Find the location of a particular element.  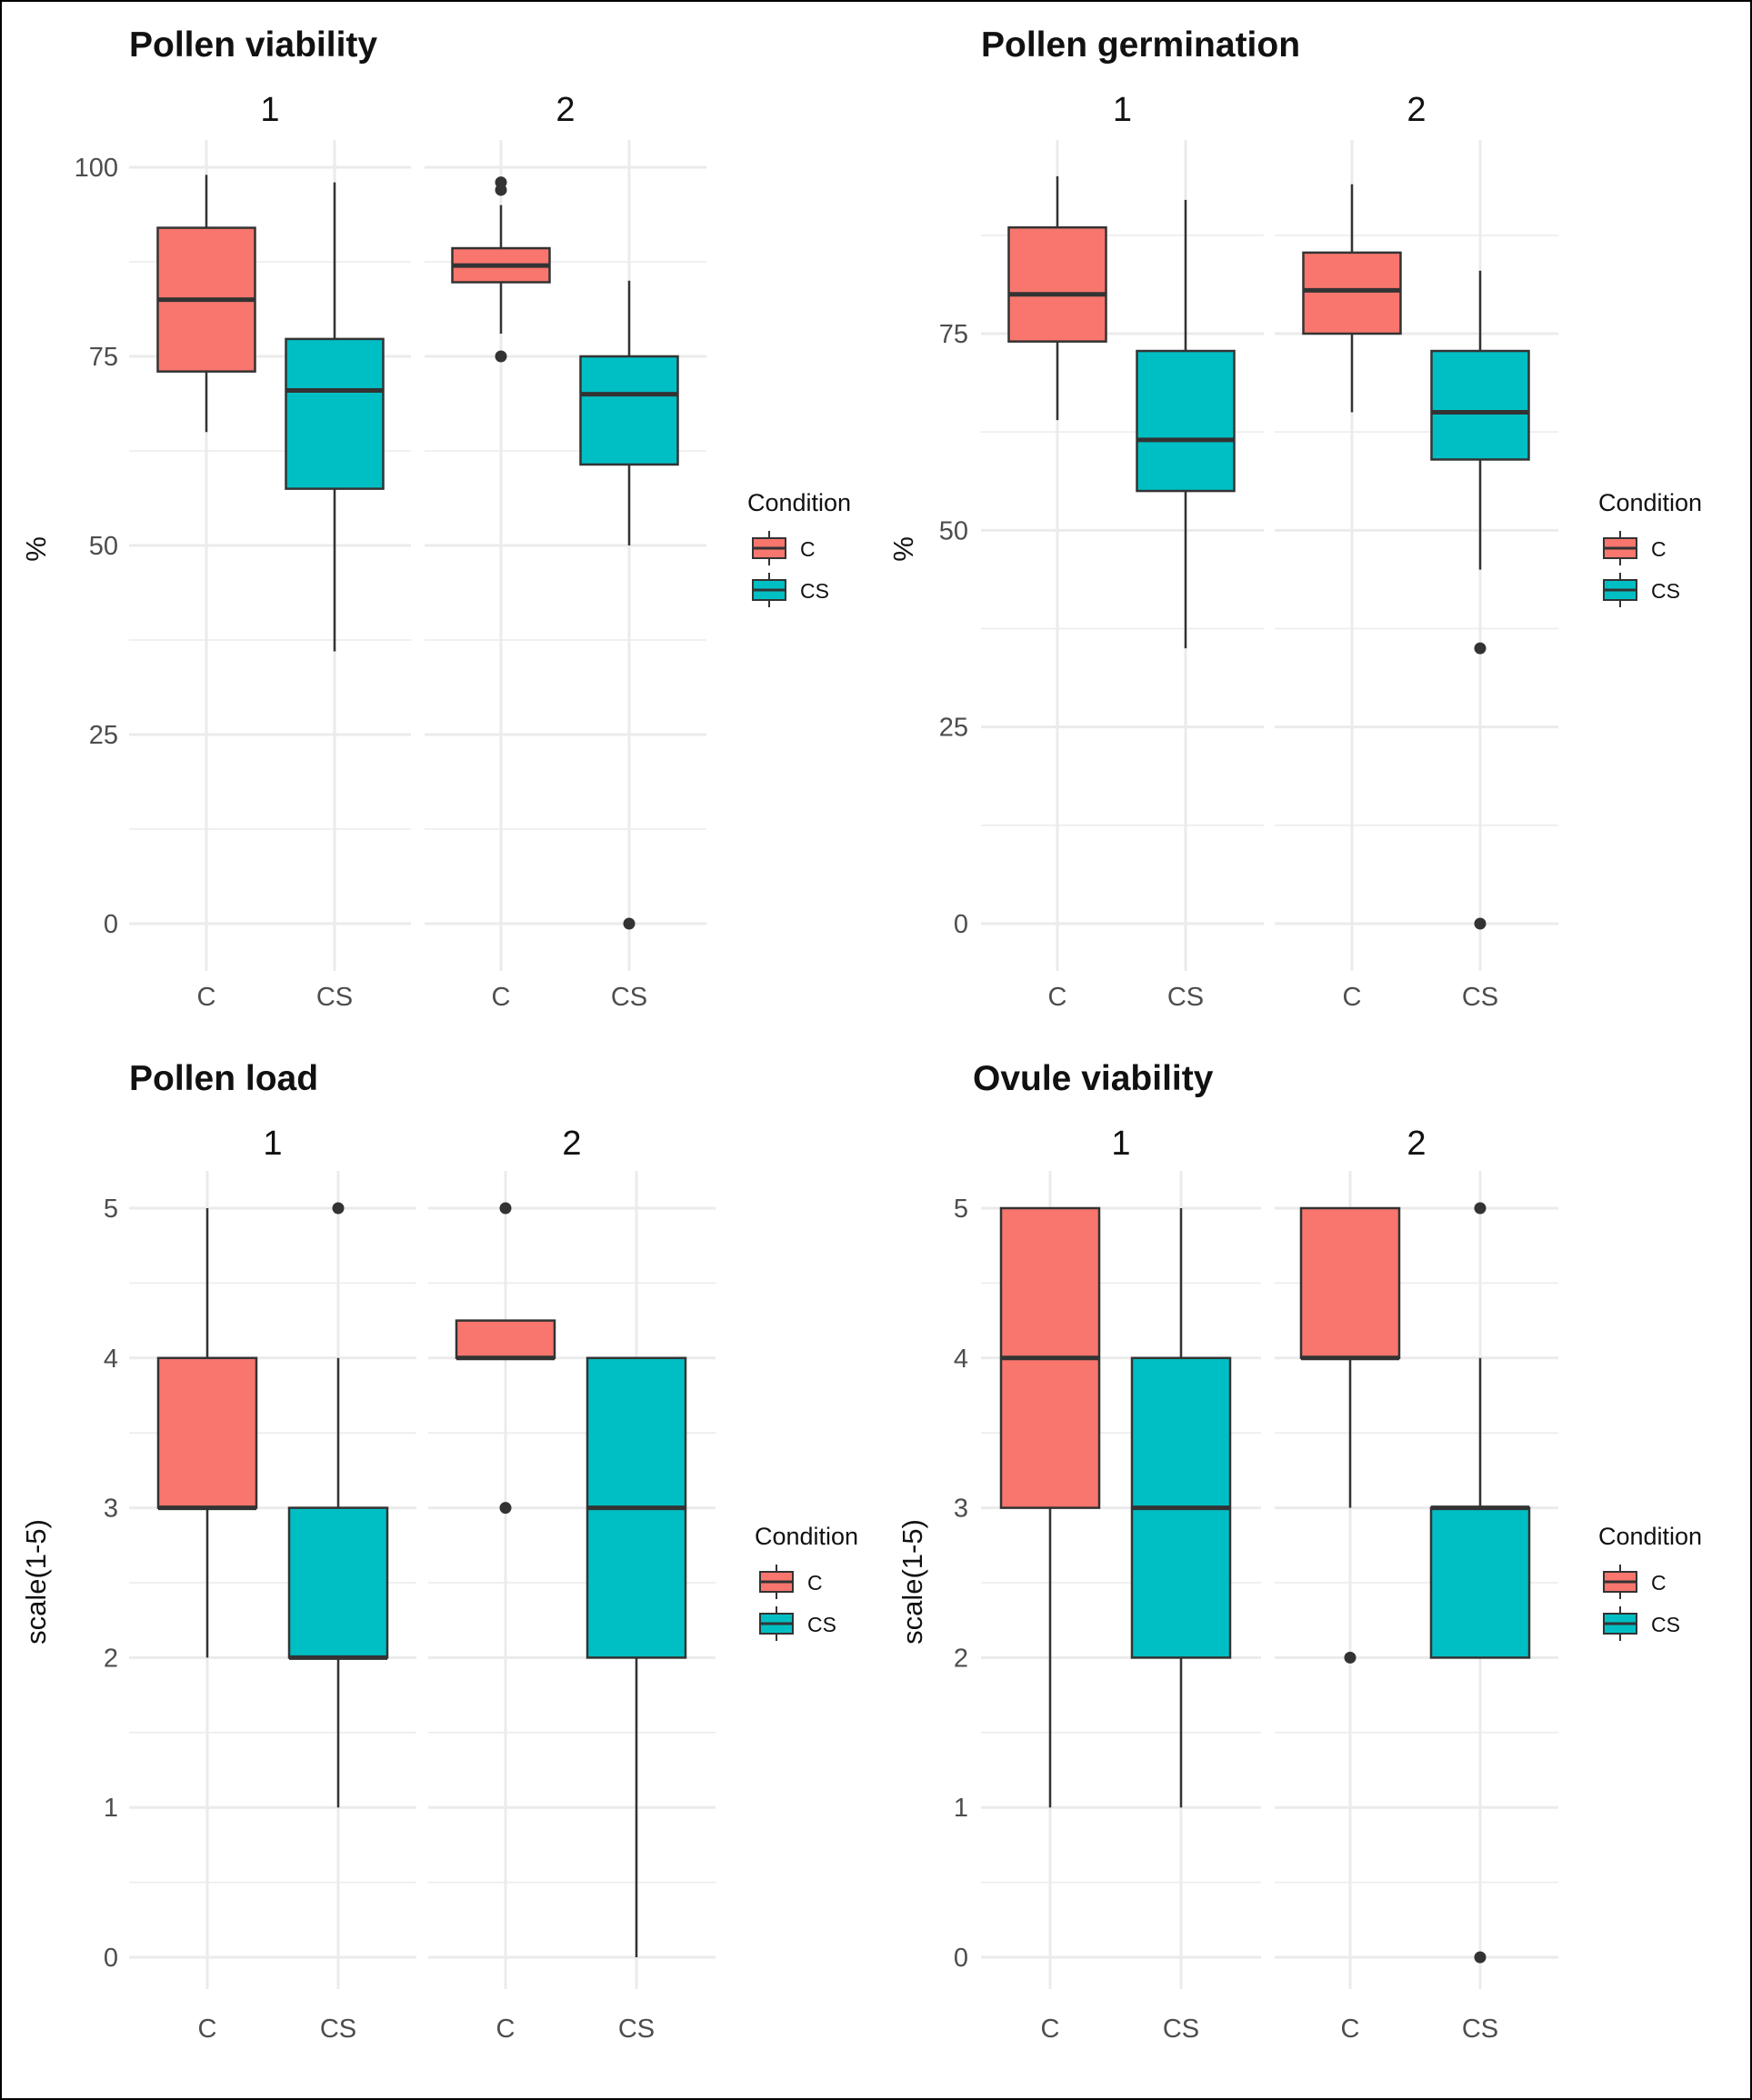

panel-title: Pollen germination is located at coordinates (1140, 45).